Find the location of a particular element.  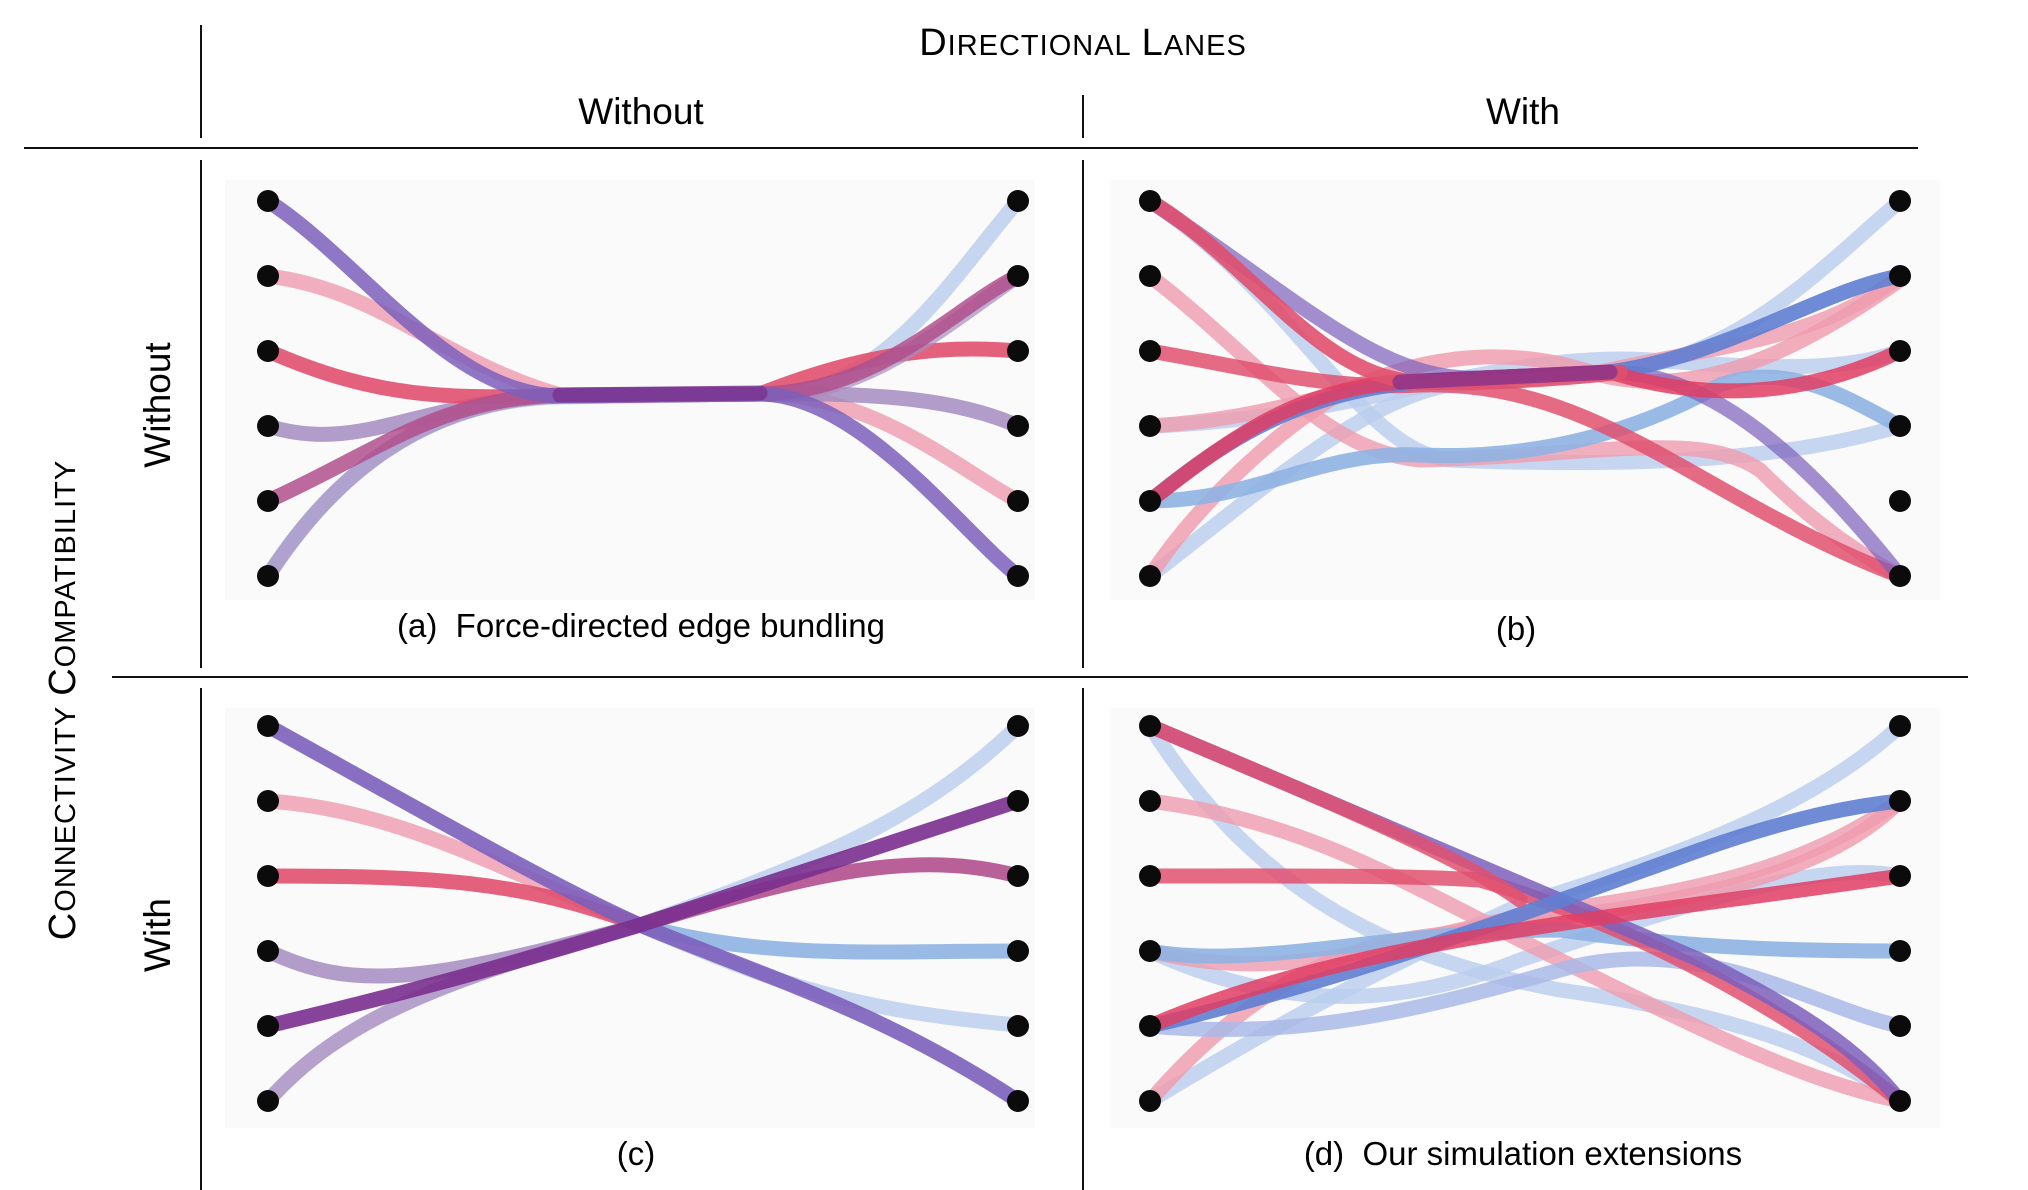

panel-b-right-nodes is located at coordinates (1900, 388).